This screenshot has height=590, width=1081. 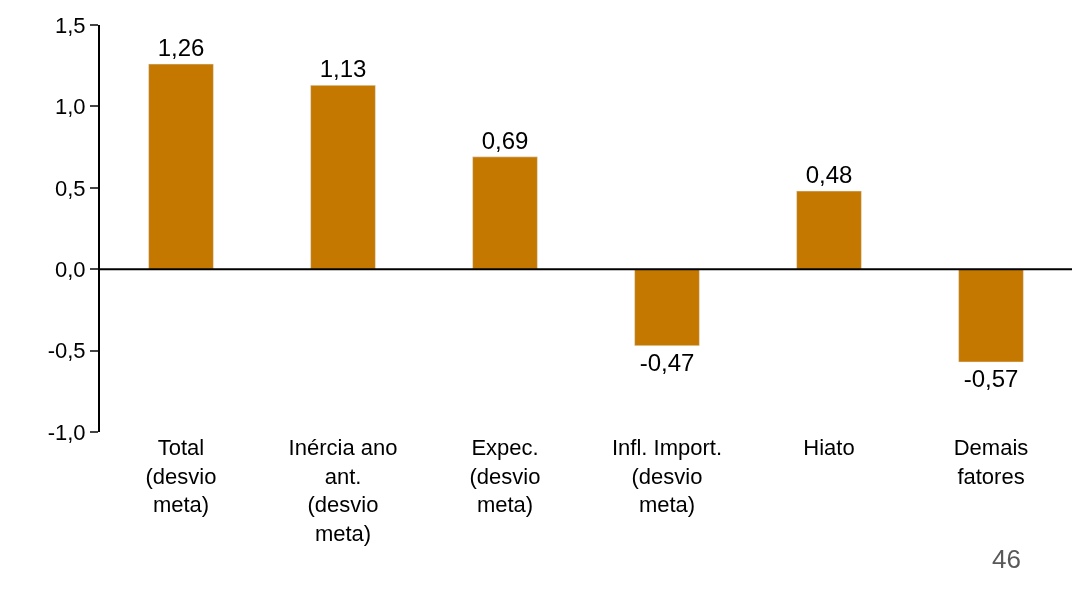 What do you see at coordinates (505, 140) in the screenshot?
I see `data-label: 0,69` at bounding box center [505, 140].